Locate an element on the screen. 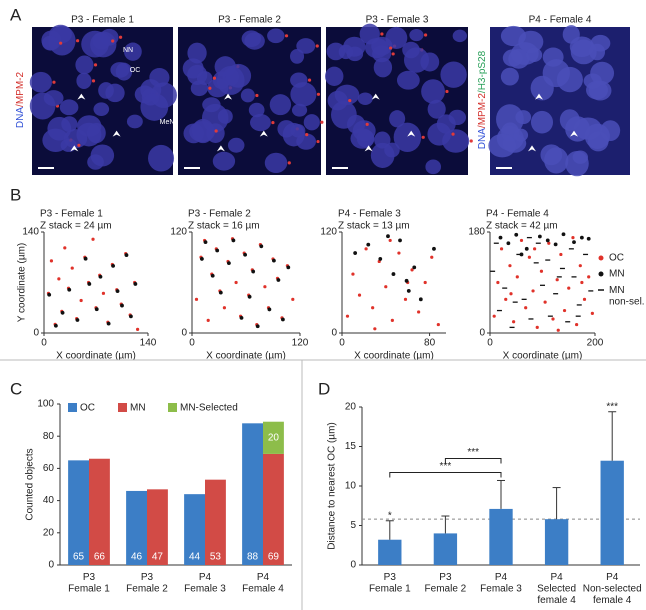 This screenshot has width=646, height=610. significance: * is located at coordinates (390, 515).